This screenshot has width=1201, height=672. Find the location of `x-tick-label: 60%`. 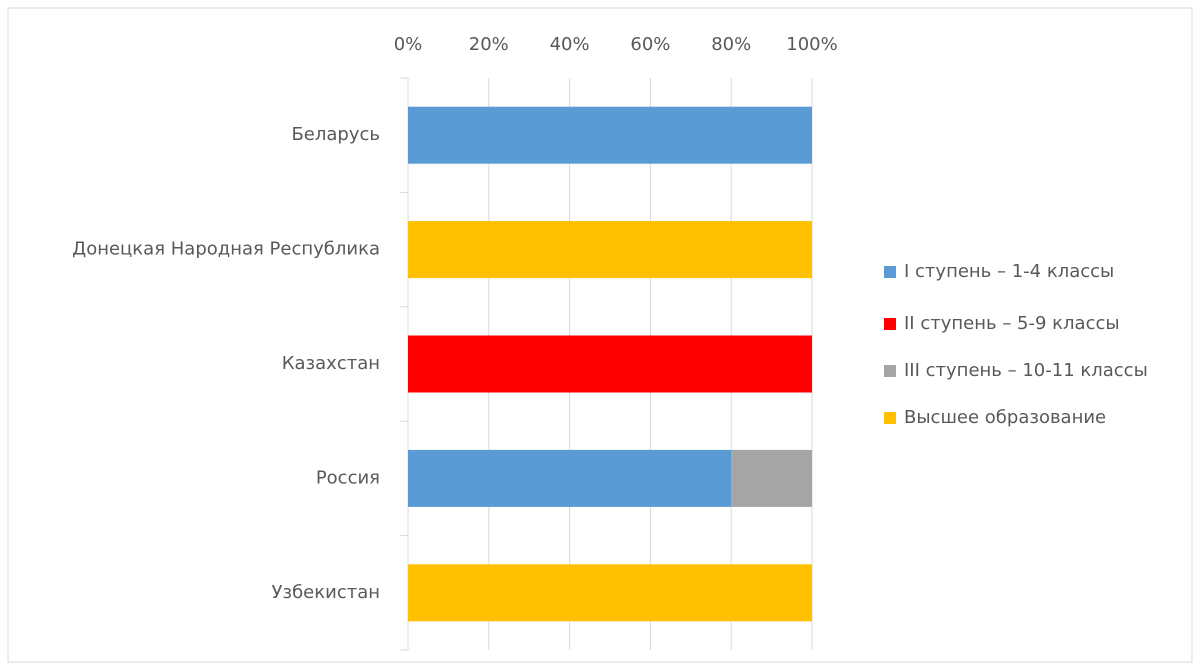

x-tick-label: 60% is located at coordinates (650, 44).